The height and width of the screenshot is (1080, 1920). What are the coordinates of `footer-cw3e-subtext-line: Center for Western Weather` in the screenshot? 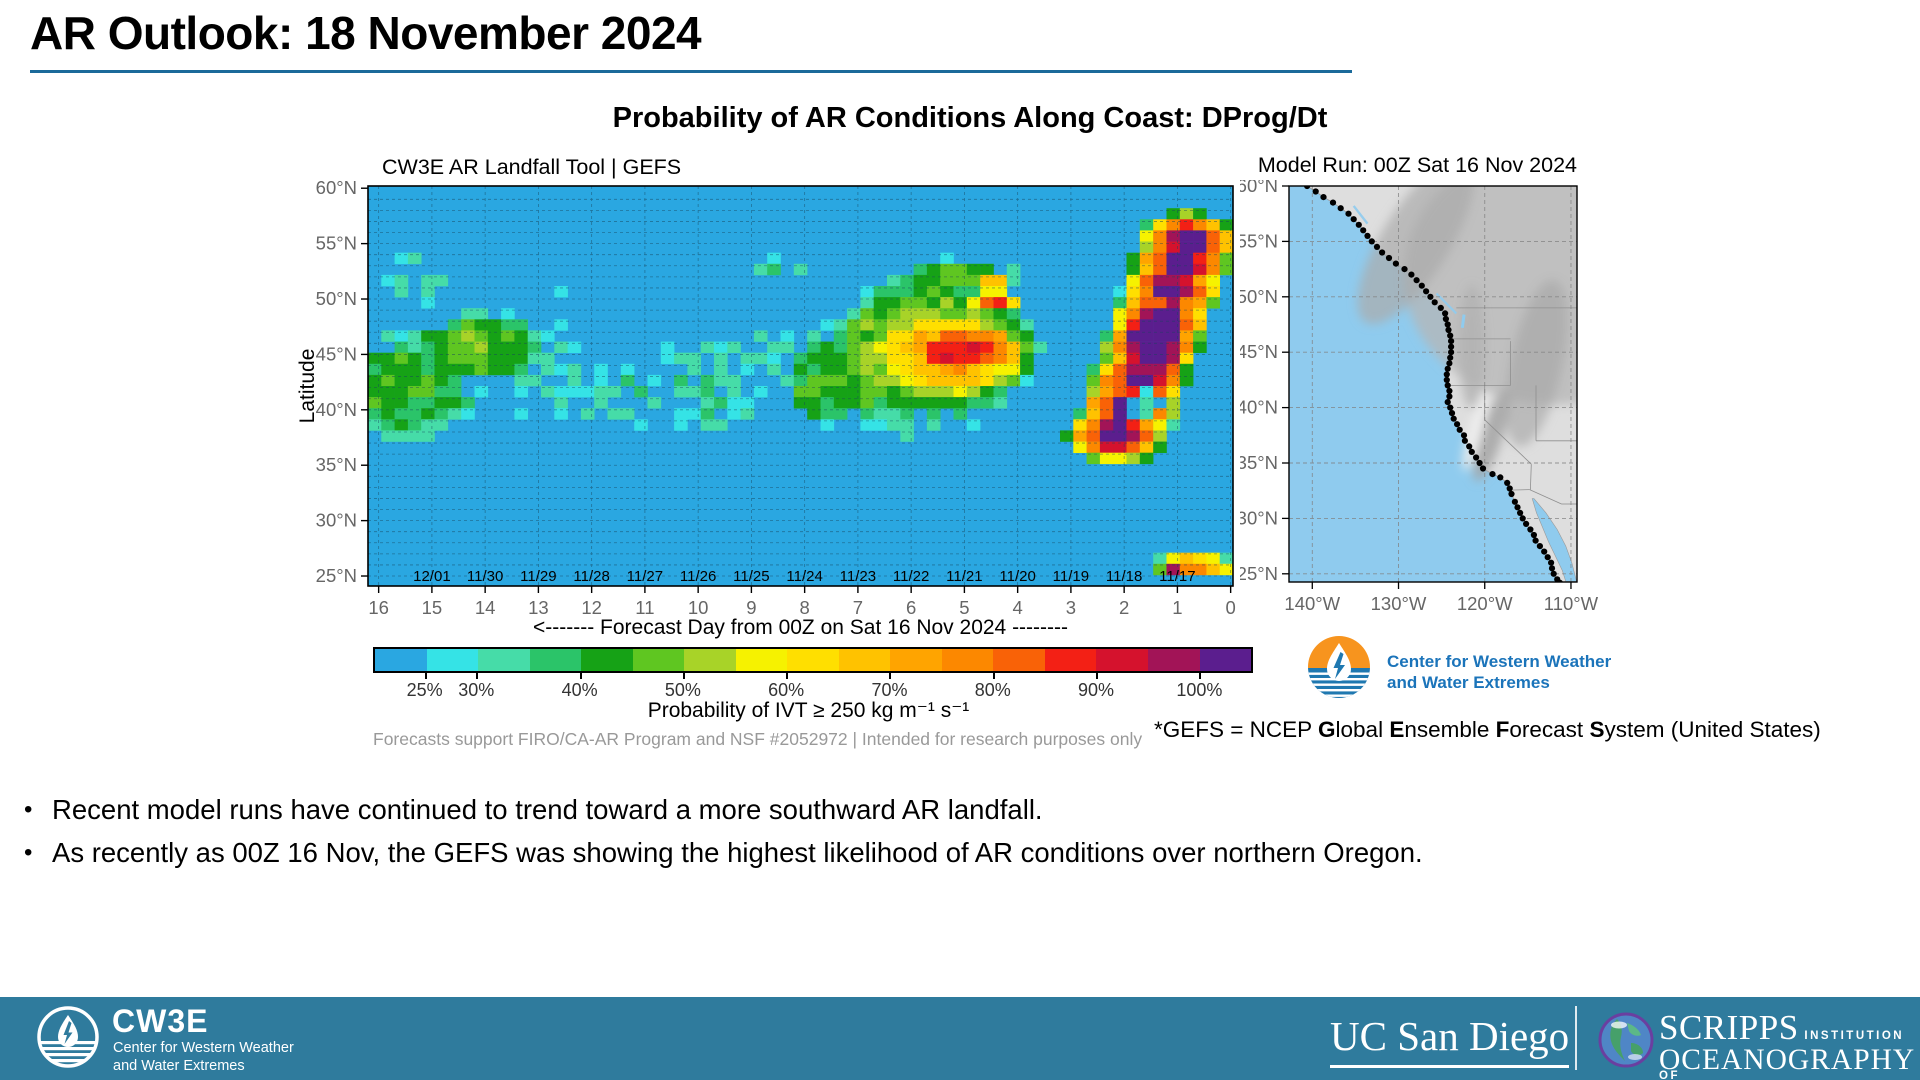 It's located at (203, 1048).